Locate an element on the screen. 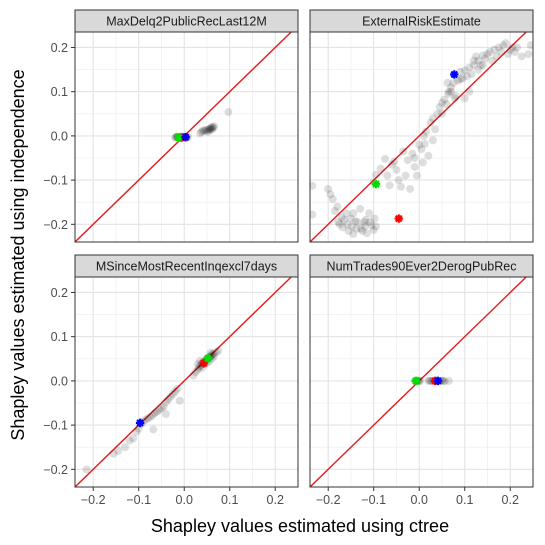 The image size is (545, 545). highlight-point-blue is located at coordinates (185, 137).